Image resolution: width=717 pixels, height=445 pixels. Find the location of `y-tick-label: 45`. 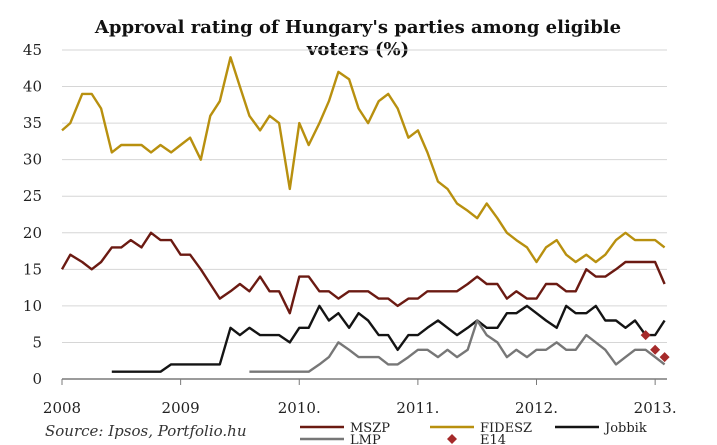

y-tick-label: 45 is located at coordinates (32, 50).